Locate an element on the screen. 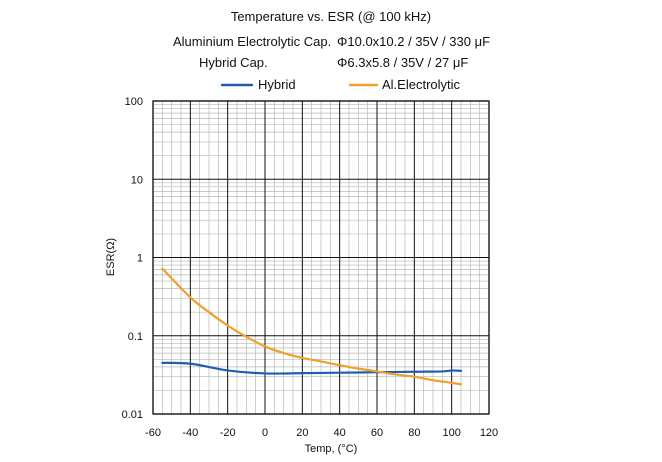  x-tick-label: -40 is located at coordinates (190, 433).